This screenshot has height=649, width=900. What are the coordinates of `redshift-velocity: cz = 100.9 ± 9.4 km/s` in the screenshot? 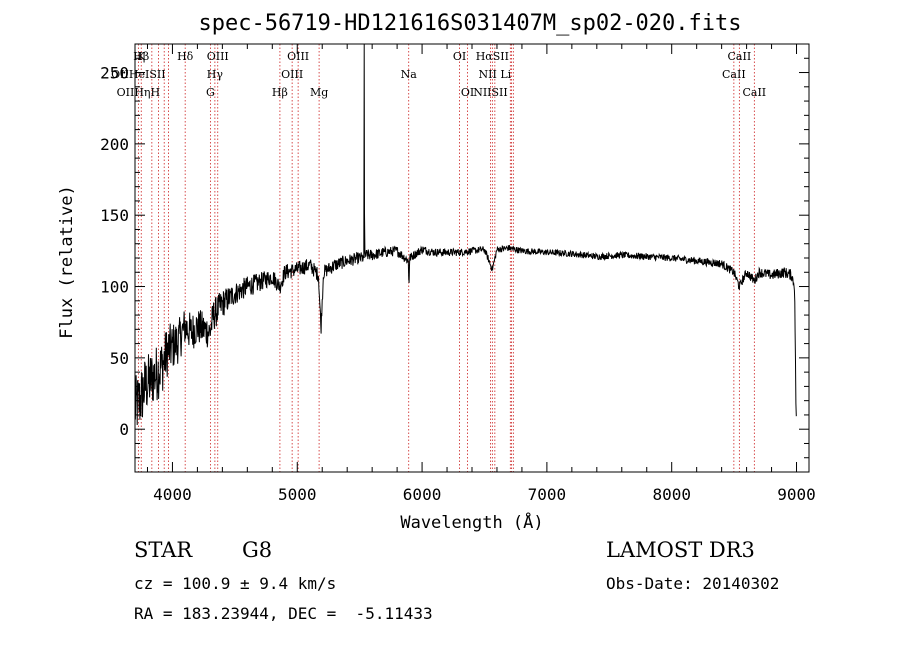 It's located at (235, 583).